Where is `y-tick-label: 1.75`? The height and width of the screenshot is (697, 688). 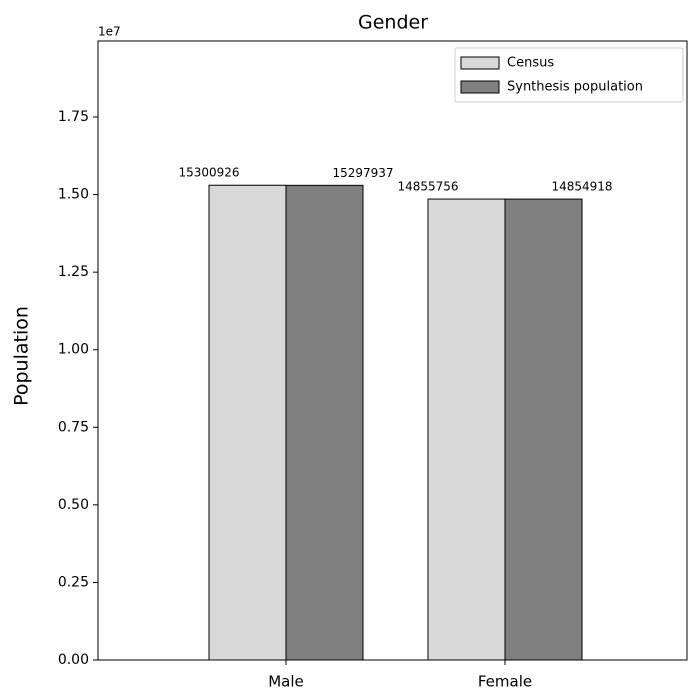 y-tick-label: 1.75 is located at coordinates (73, 117).